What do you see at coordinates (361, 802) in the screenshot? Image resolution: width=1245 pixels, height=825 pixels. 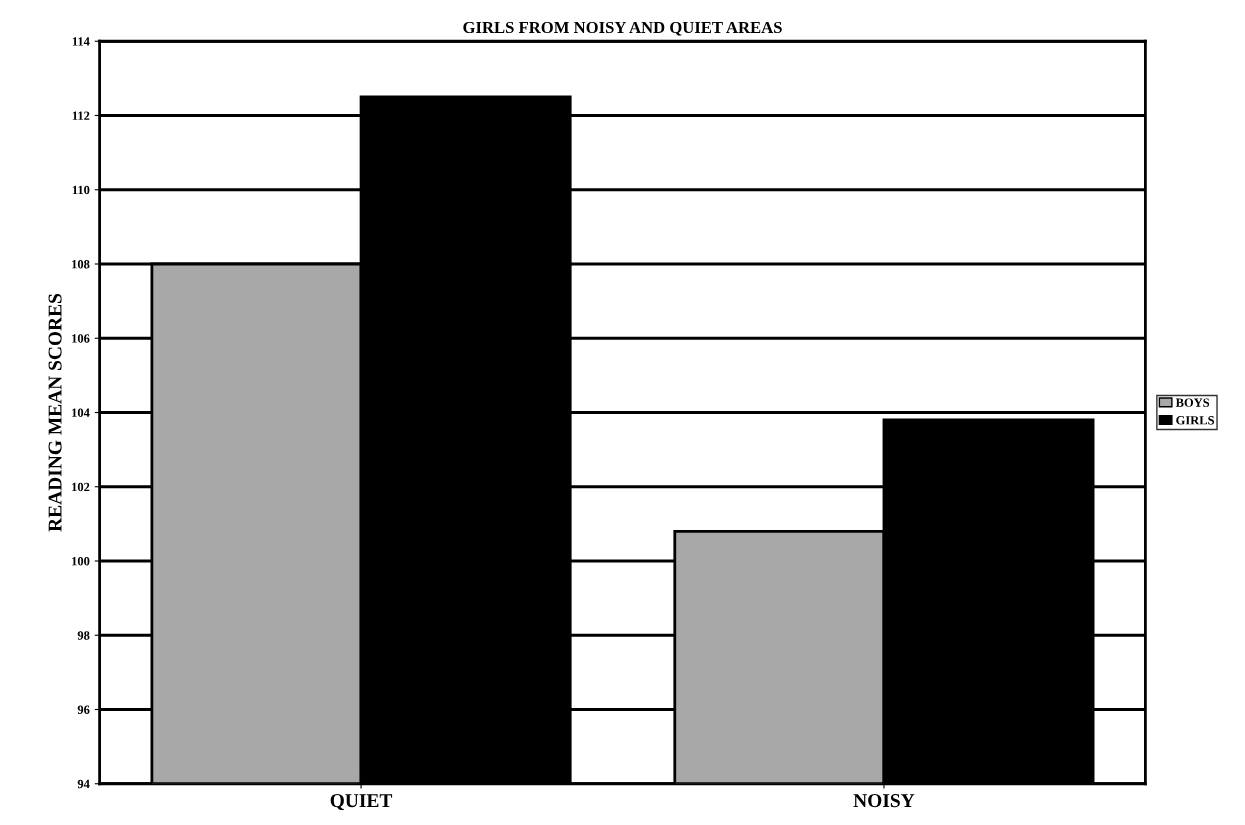 I see `x-tick-label: QUIET` at bounding box center [361, 802].